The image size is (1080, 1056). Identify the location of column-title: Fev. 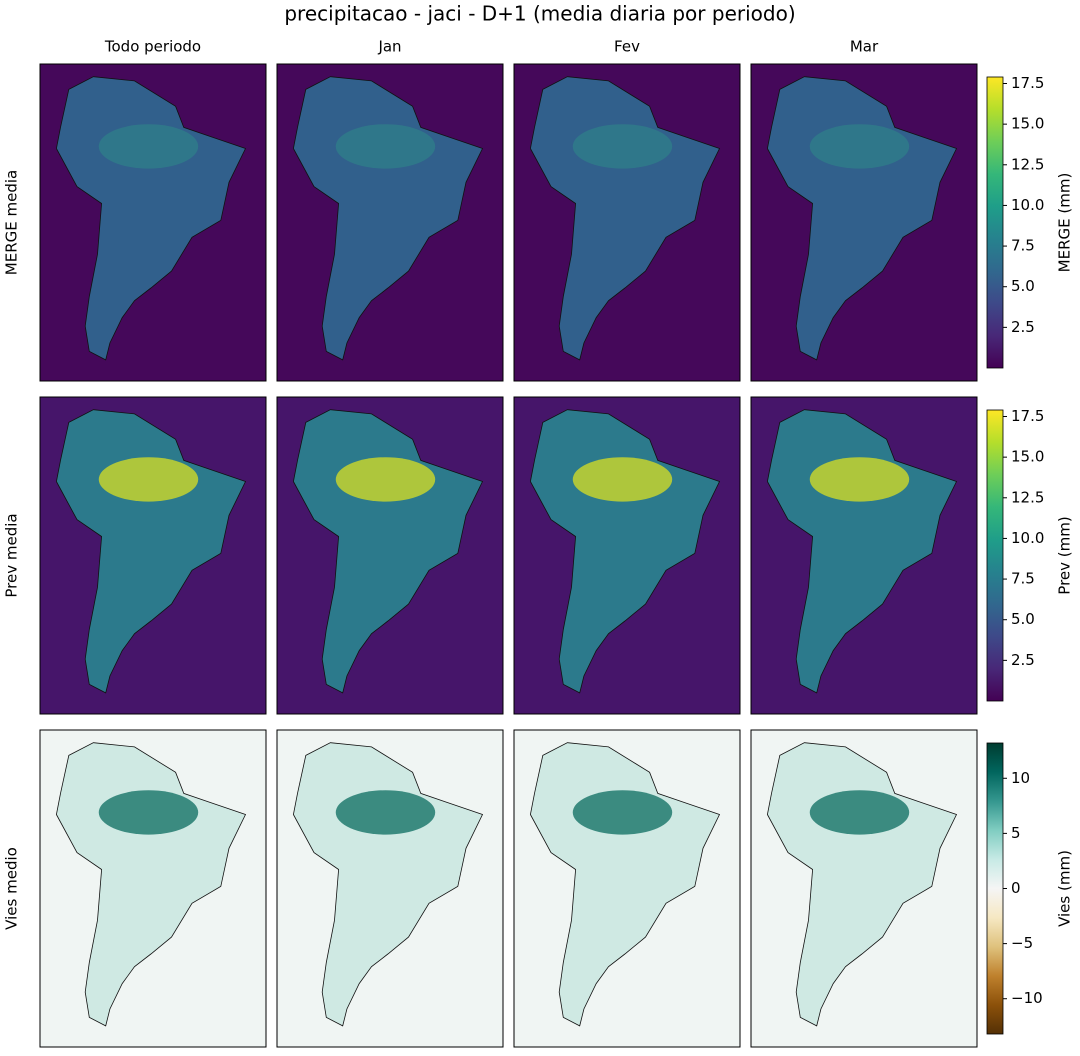
(627, 47).